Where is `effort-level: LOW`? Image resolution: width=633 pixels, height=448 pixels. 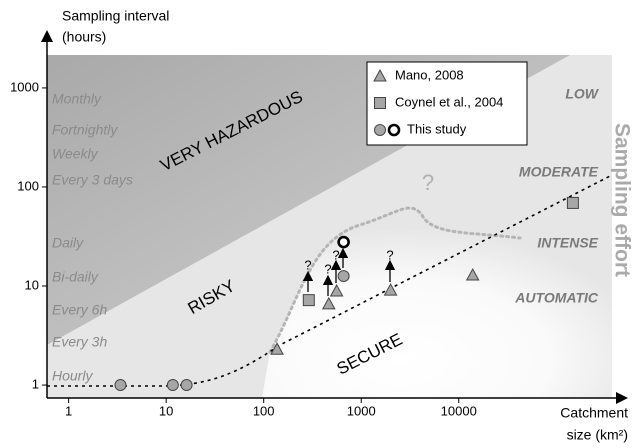 effort-level: LOW is located at coordinates (582, 94).